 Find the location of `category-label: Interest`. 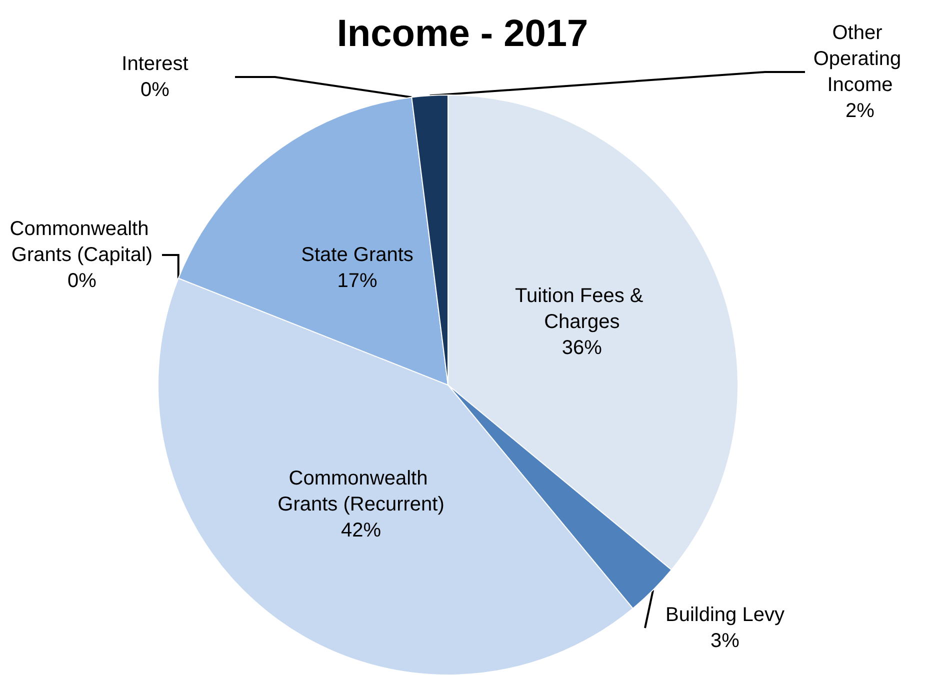

category-label: Interest is located at coordinates (155, 64).